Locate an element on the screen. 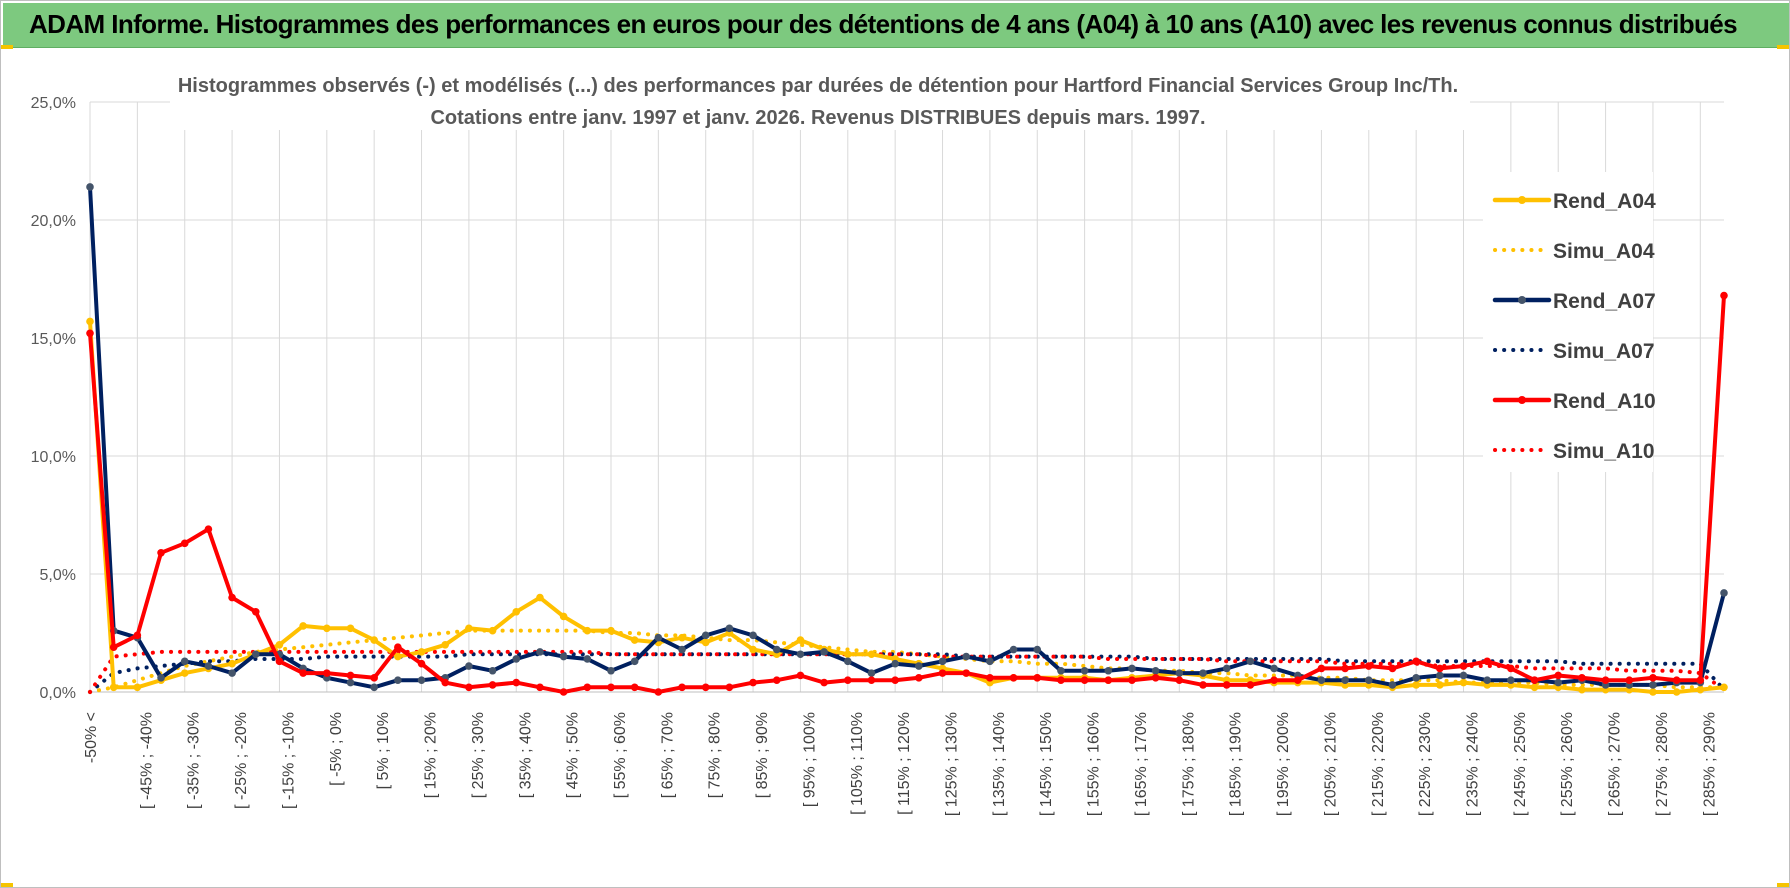 This screenshot has height=888, width=1790. x-tick-label: [ 185% ; 190% is located at coordinates (1236, 764).